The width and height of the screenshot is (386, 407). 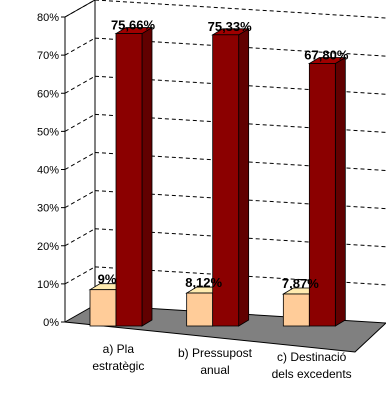 I want to click on category-label: c) Destinació, so click(x=312, y=357).